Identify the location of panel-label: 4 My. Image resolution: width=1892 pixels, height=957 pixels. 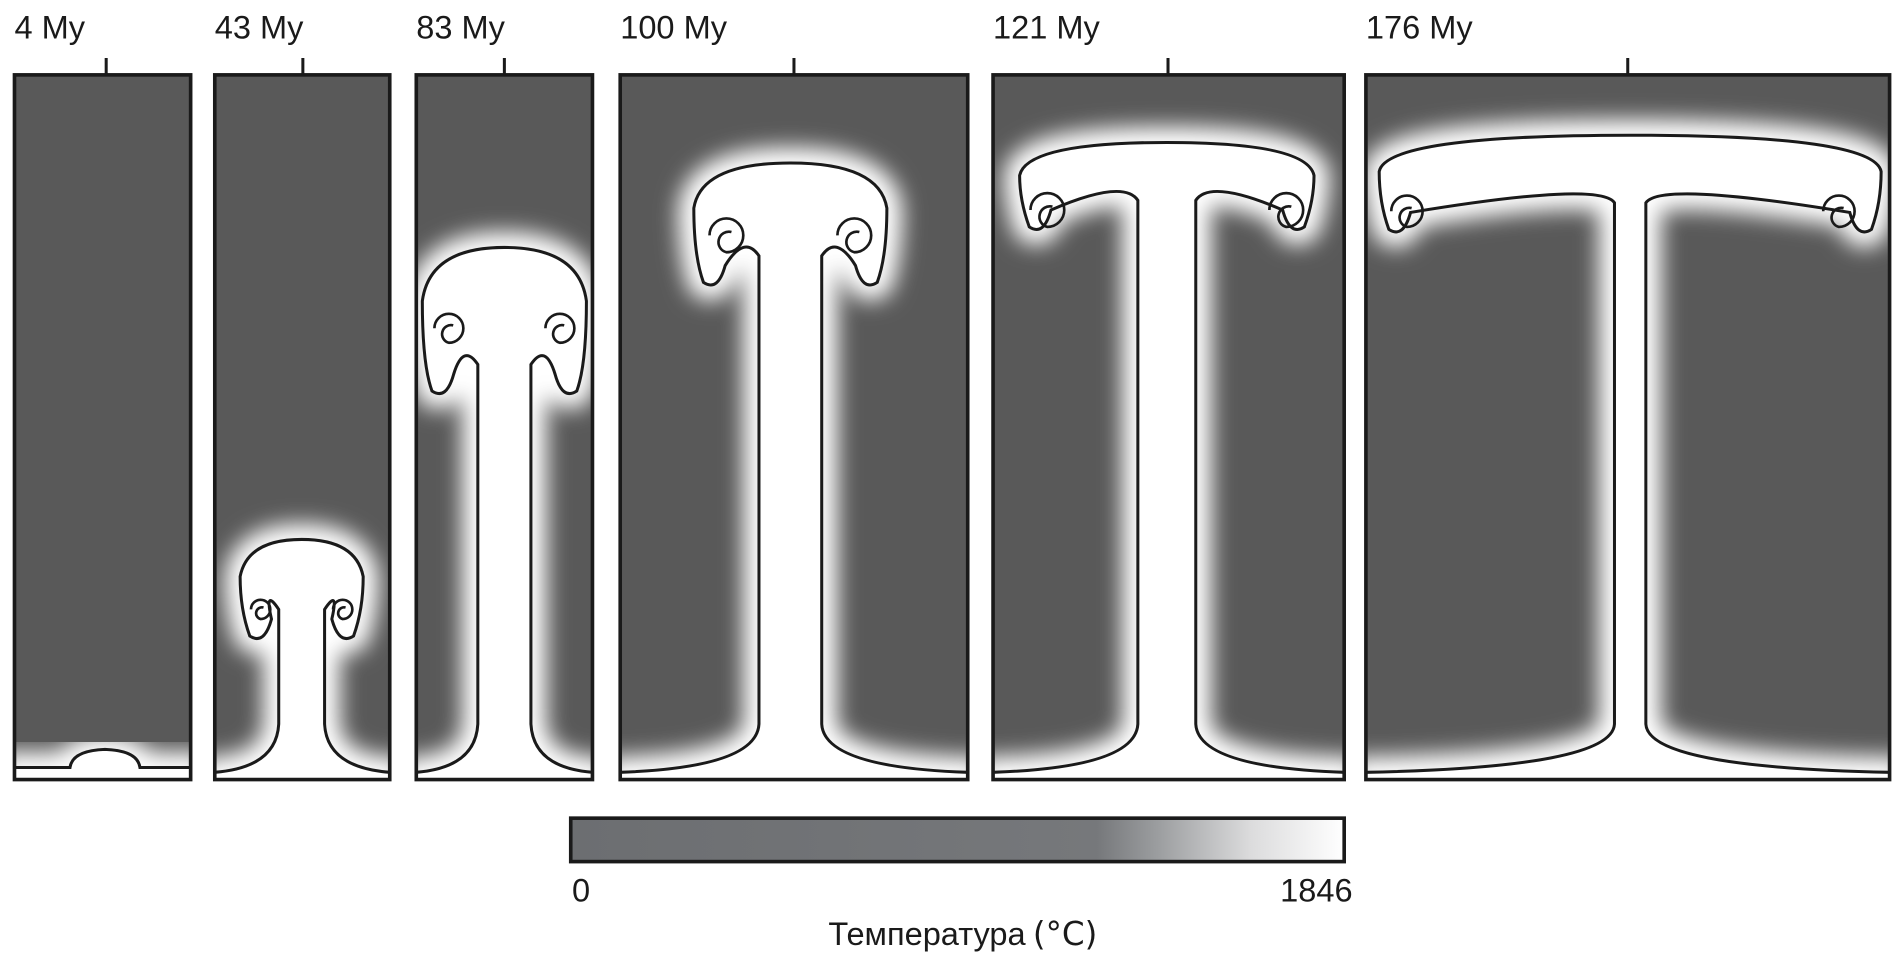
(49, 28).